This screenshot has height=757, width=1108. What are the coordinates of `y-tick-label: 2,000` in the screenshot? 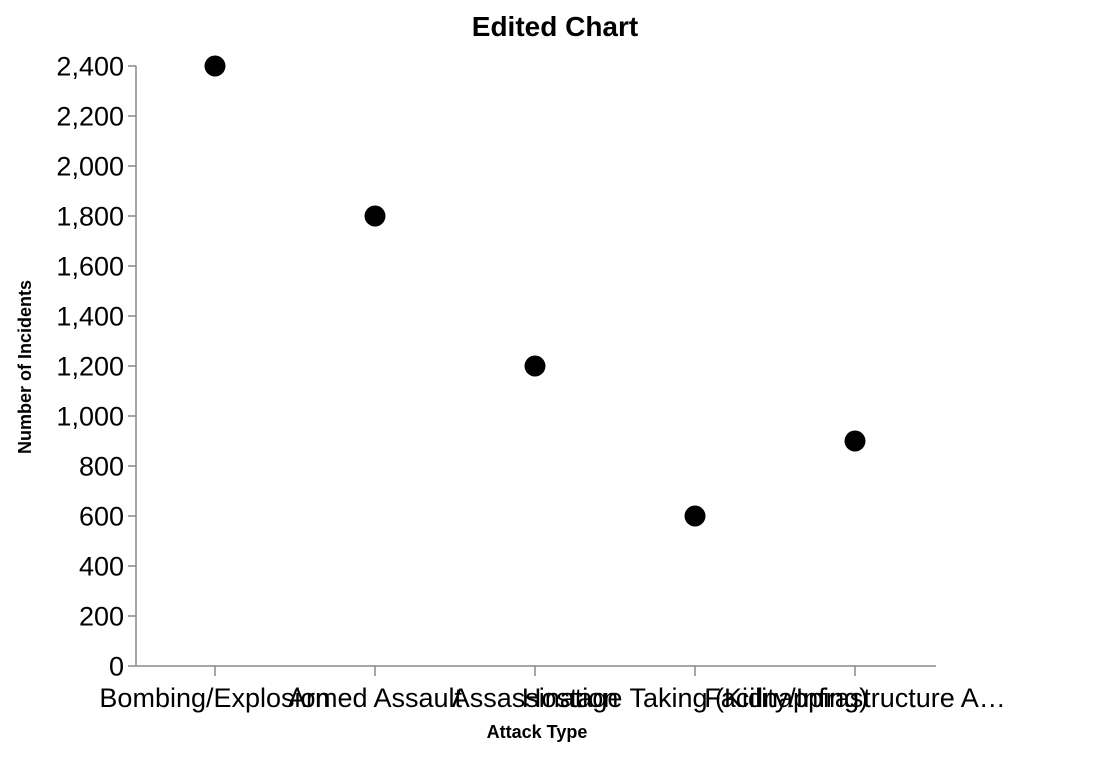 It's located at (90, 167).